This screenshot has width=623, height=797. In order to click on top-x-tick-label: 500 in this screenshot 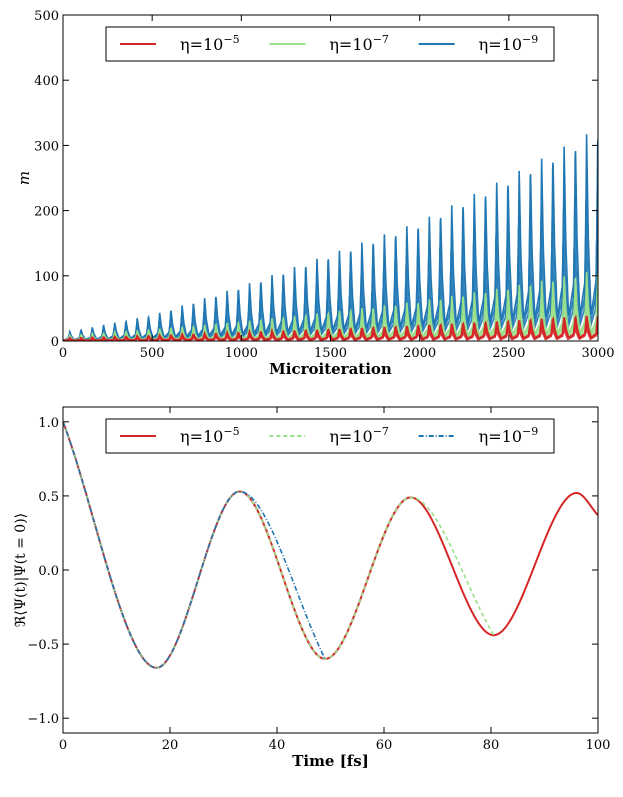, I will do `click(152, 353)`.